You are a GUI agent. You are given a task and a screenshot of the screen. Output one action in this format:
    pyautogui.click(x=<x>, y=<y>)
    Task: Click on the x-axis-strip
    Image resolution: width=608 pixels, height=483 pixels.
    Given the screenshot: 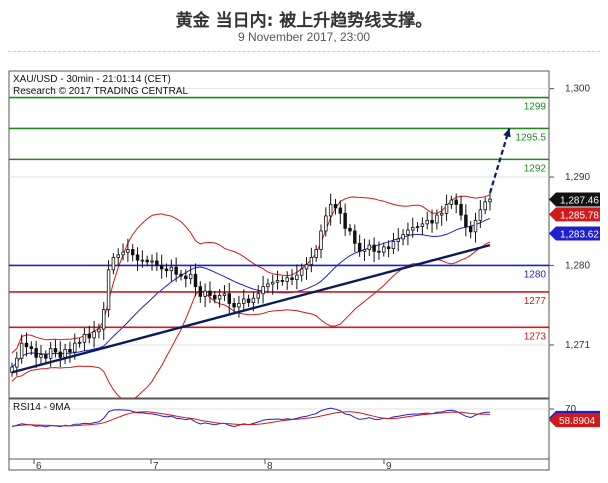 What is the action you would take?
    pyautogui.click(x=279, y=464)
    